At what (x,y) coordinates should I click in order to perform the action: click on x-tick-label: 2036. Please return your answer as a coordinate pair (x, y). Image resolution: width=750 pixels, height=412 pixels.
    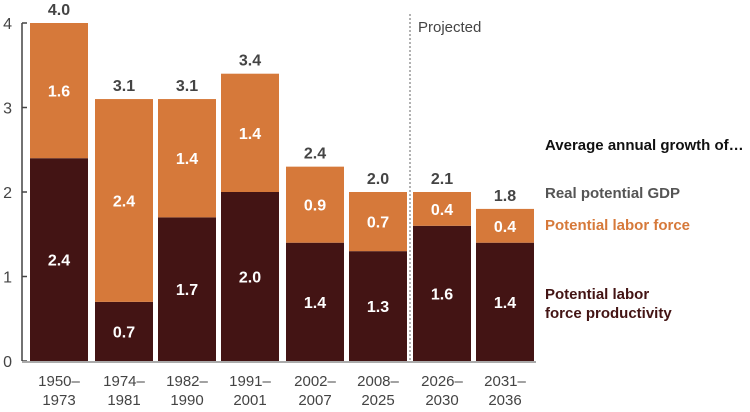
    Looking at the image, I should click on (504, 400).